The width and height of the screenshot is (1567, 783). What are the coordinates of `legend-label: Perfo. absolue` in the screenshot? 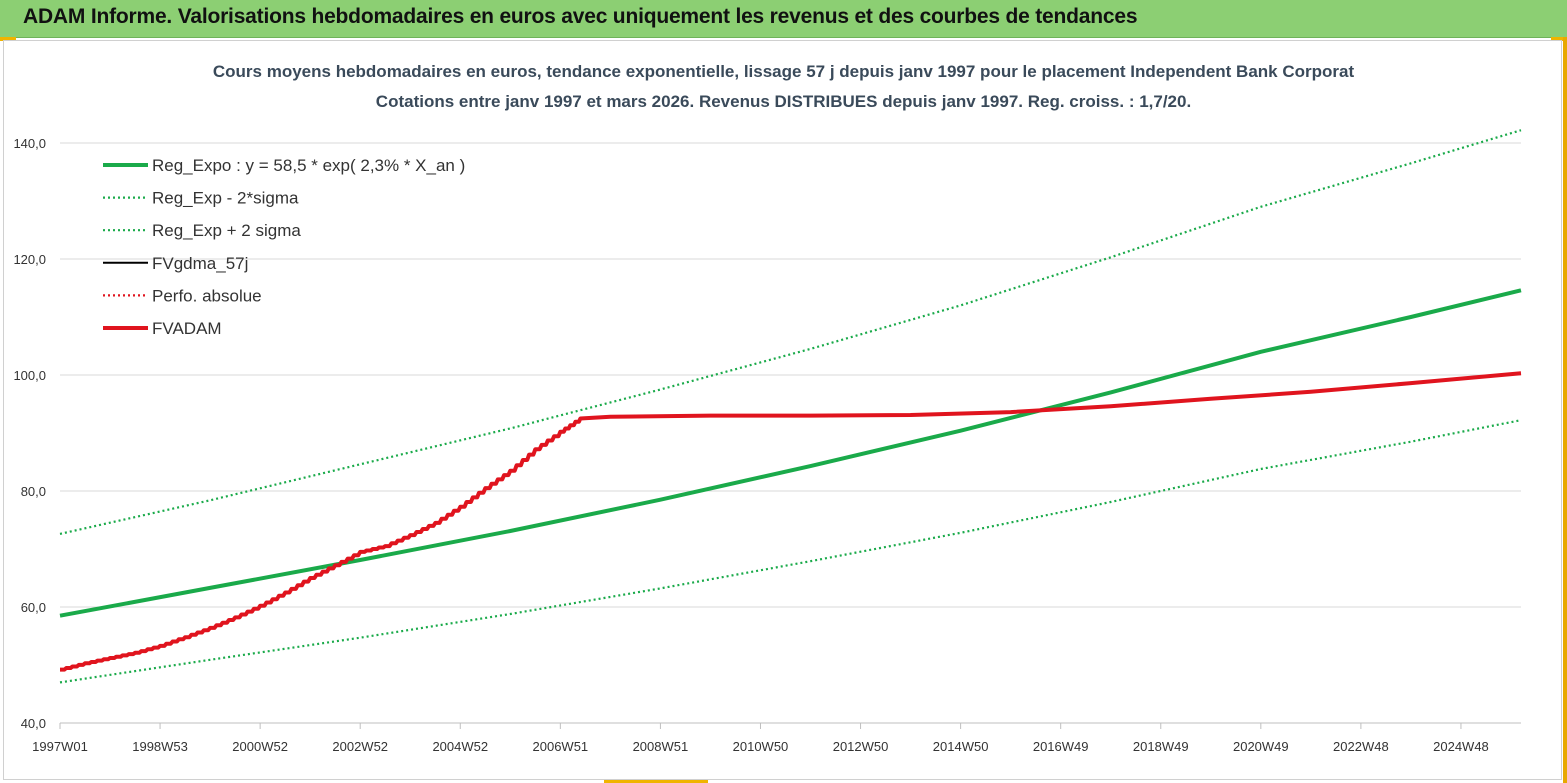 It's located at (207, 295).